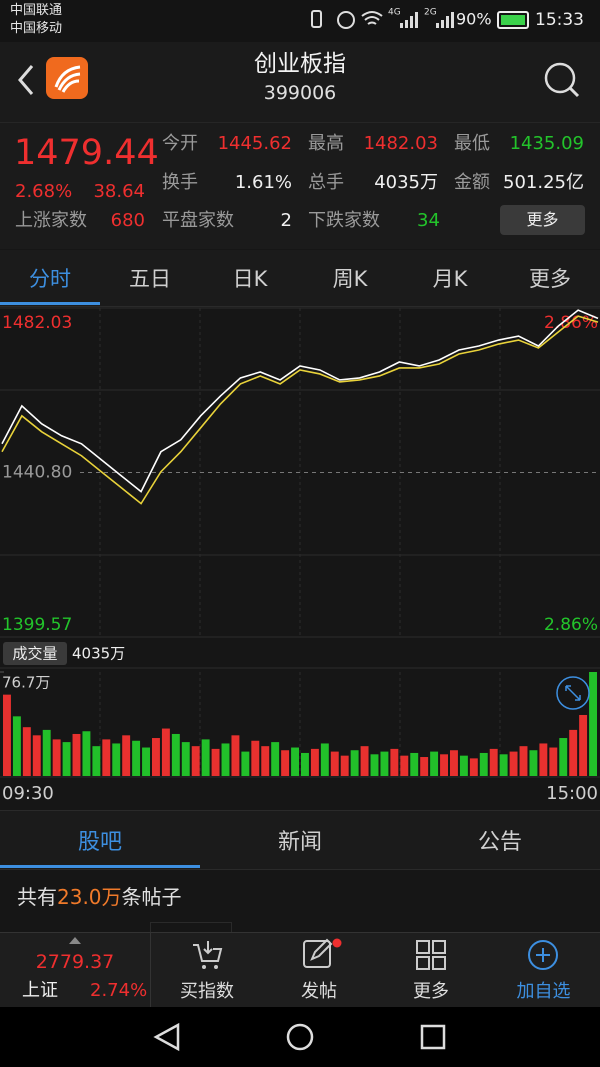  I want to click on index-title: 创业板指, so click(300, 64).